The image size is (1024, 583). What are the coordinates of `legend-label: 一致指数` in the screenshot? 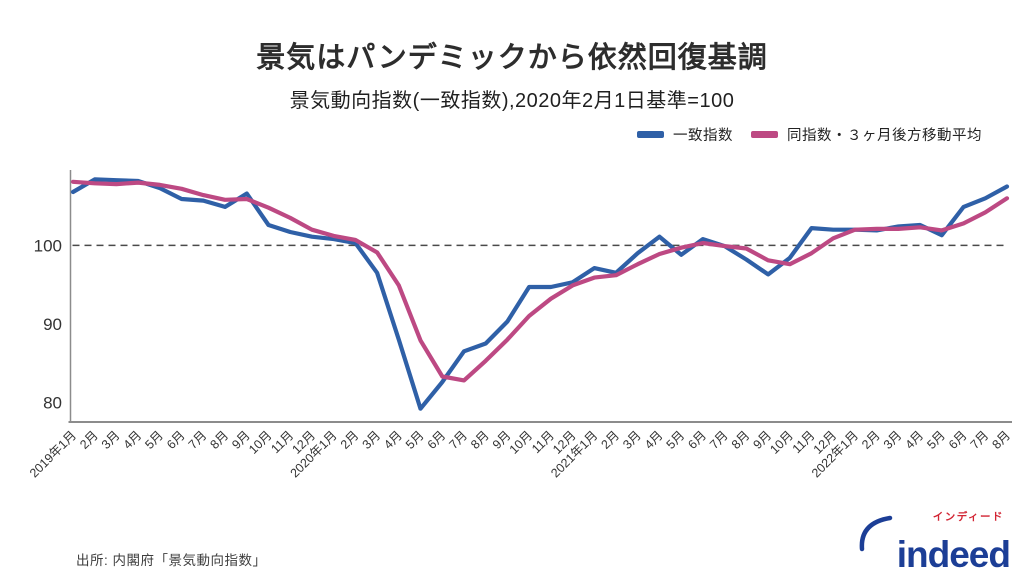 It's located at (703, 136).